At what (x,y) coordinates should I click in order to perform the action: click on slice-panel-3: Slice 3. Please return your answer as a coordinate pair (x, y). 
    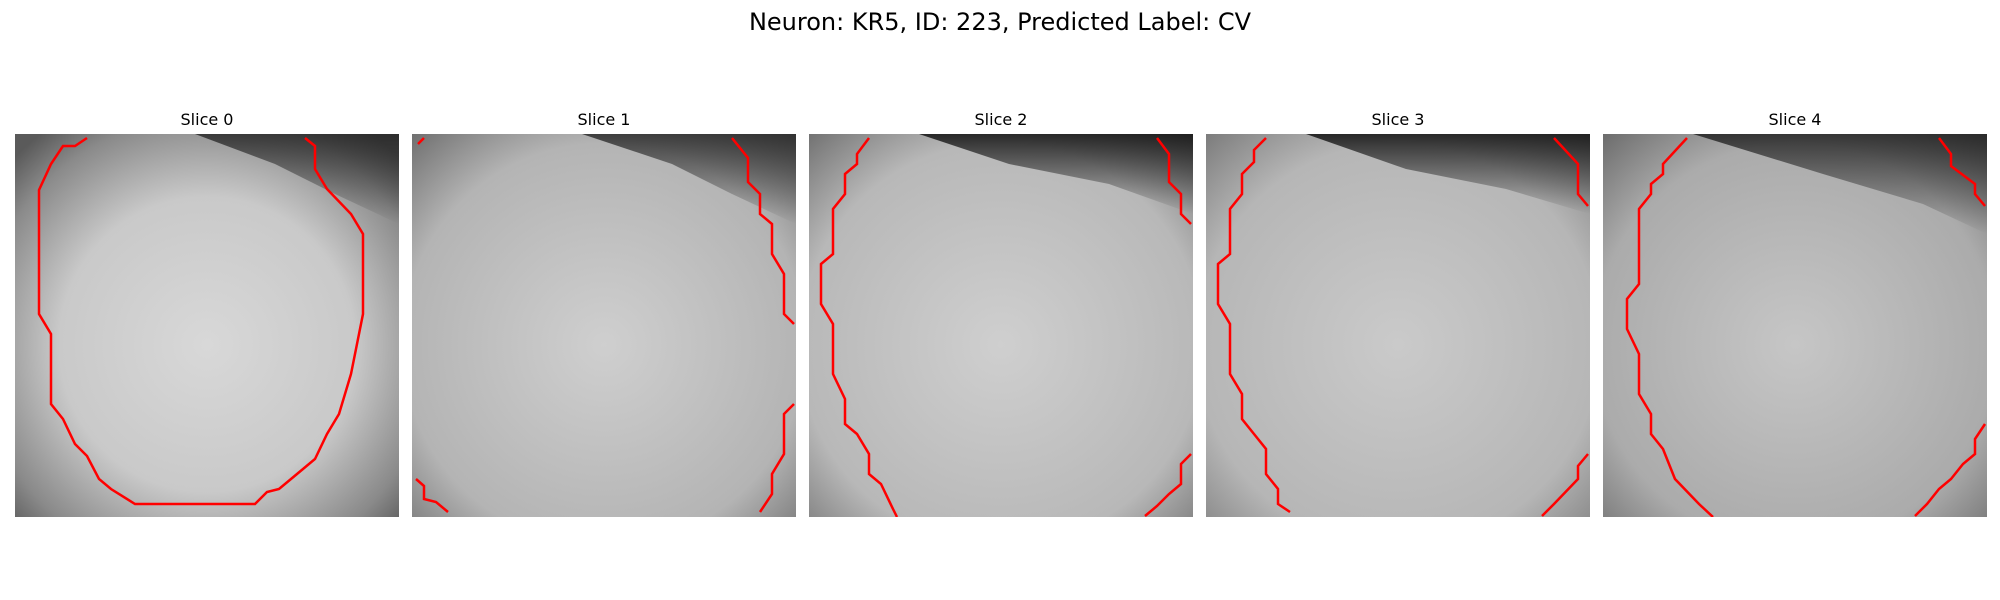
    Looking at the image, I should click on (1398, 313).